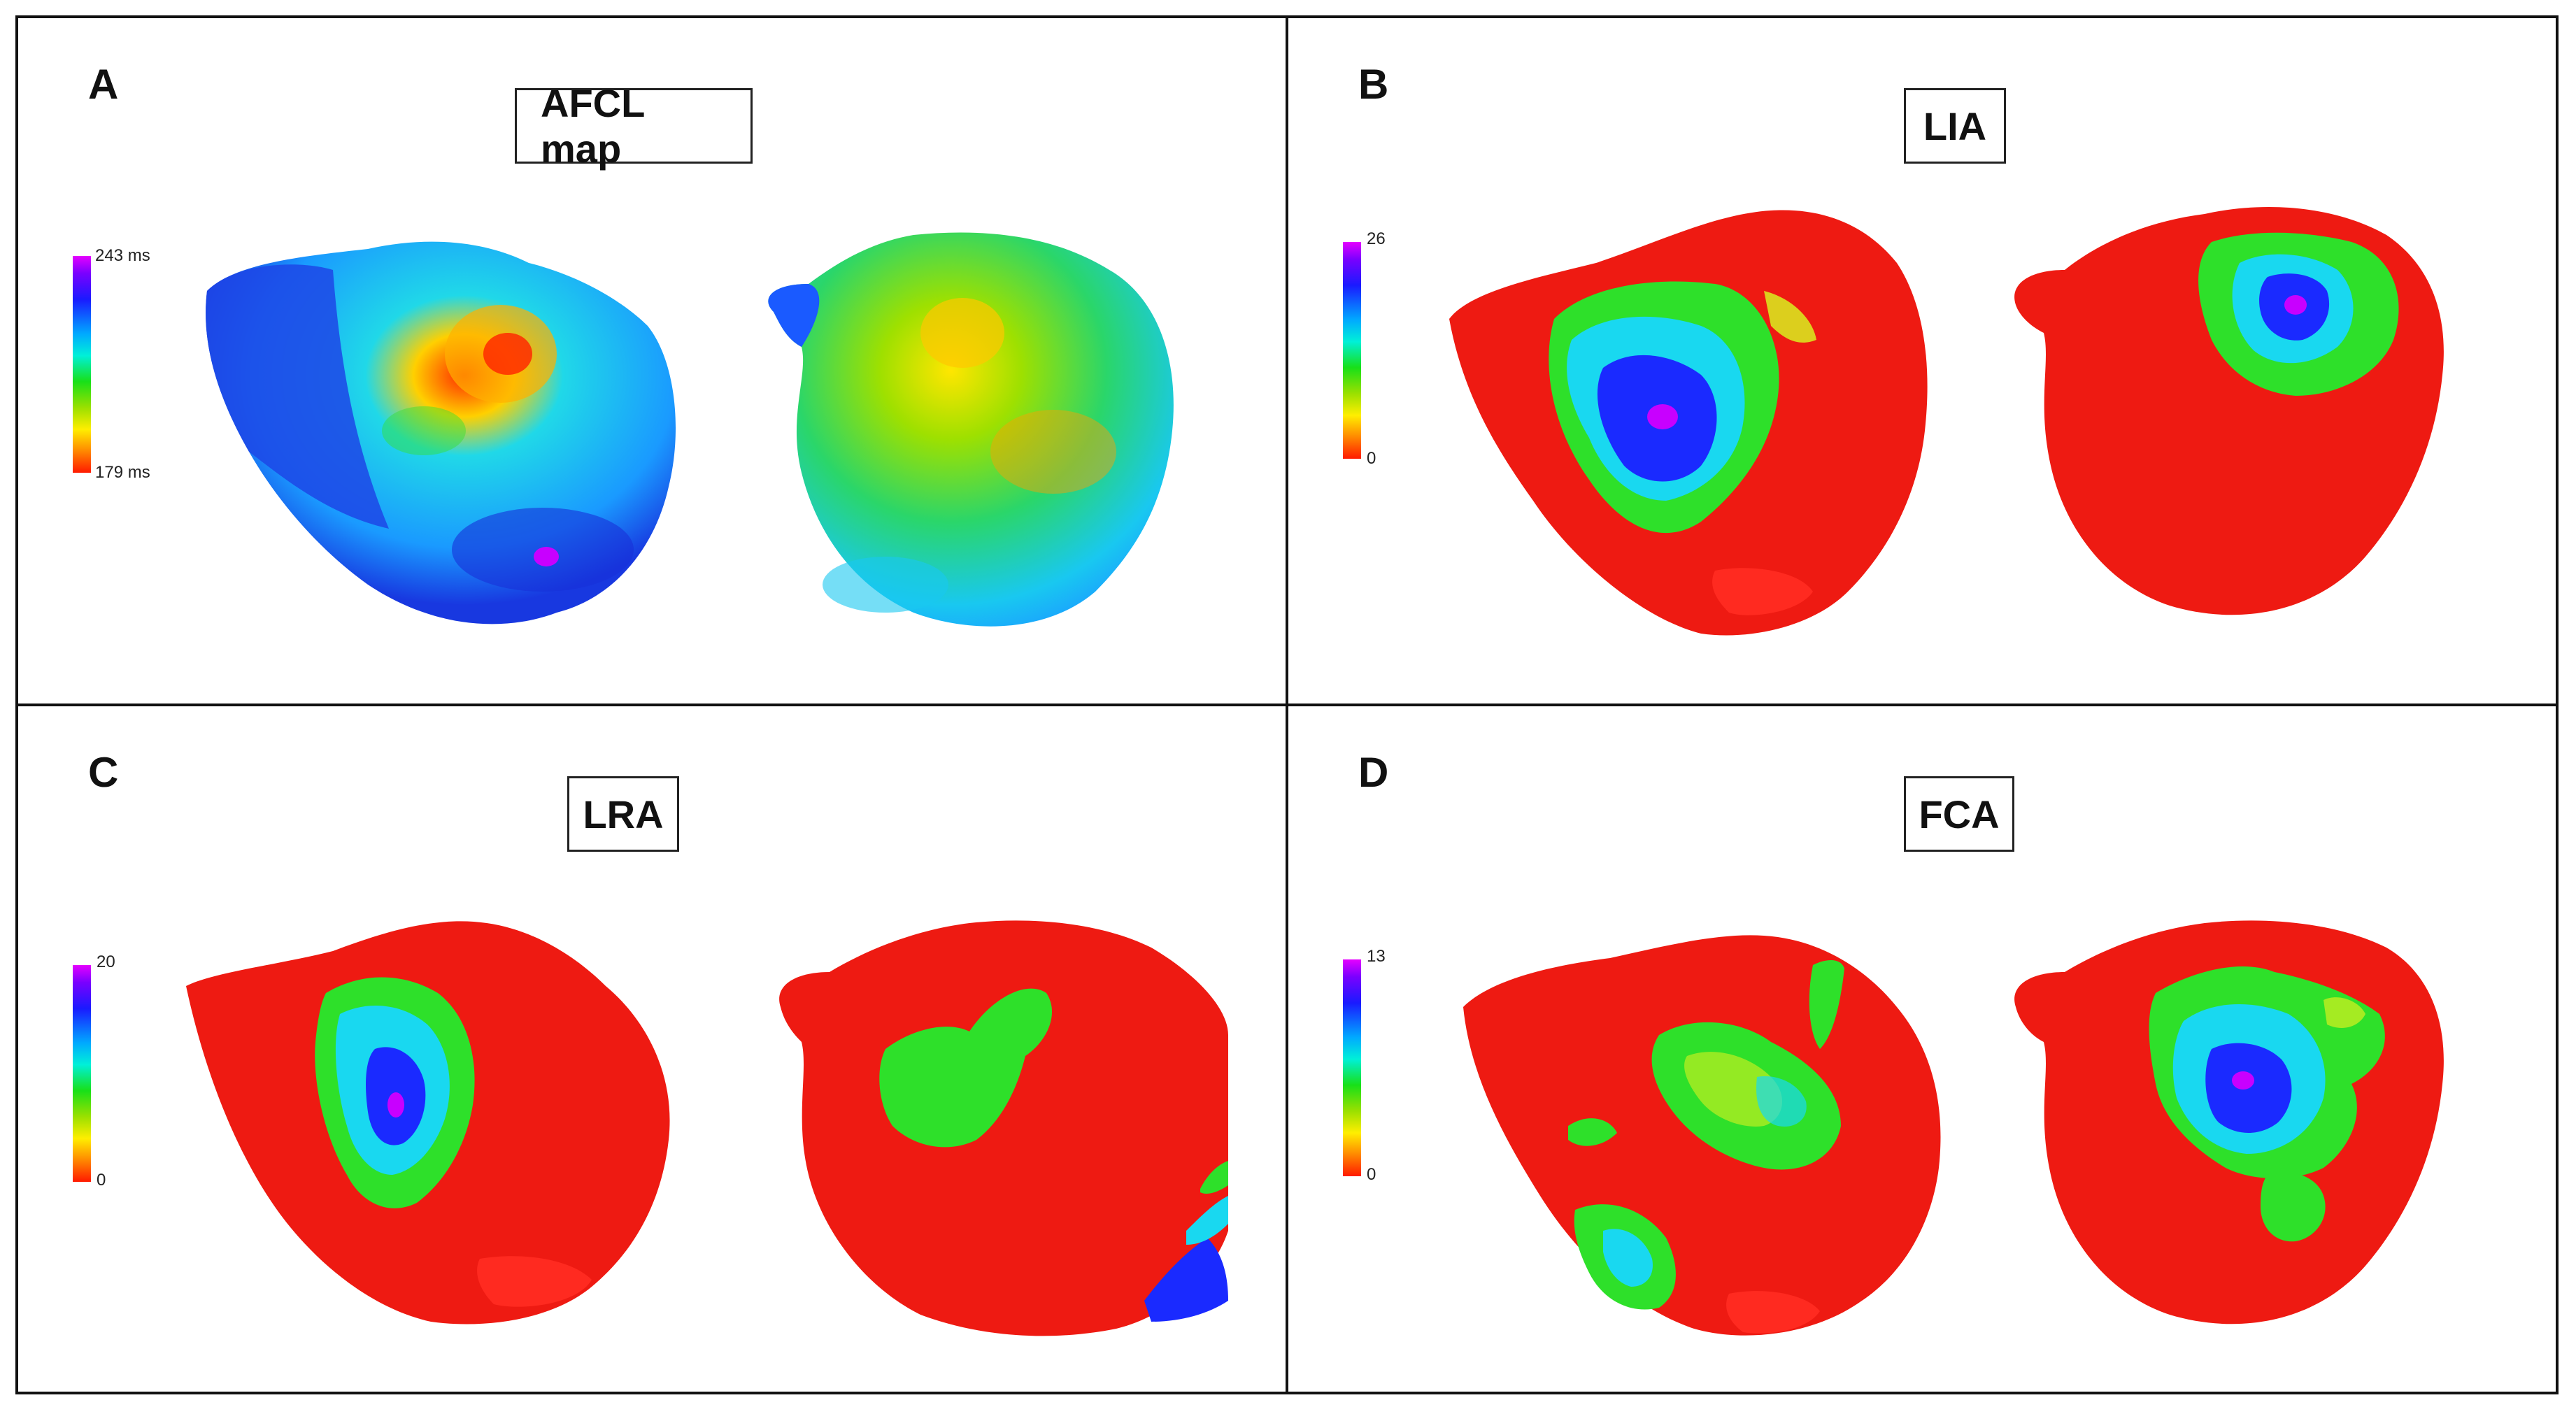 Image resolution: width=2576 pixels, height=1414 pixels. What do you see at coordinates (122, 472) in the screenshot?
I see `scale-min-label: 179 ms` at bounding box center [122, 472].